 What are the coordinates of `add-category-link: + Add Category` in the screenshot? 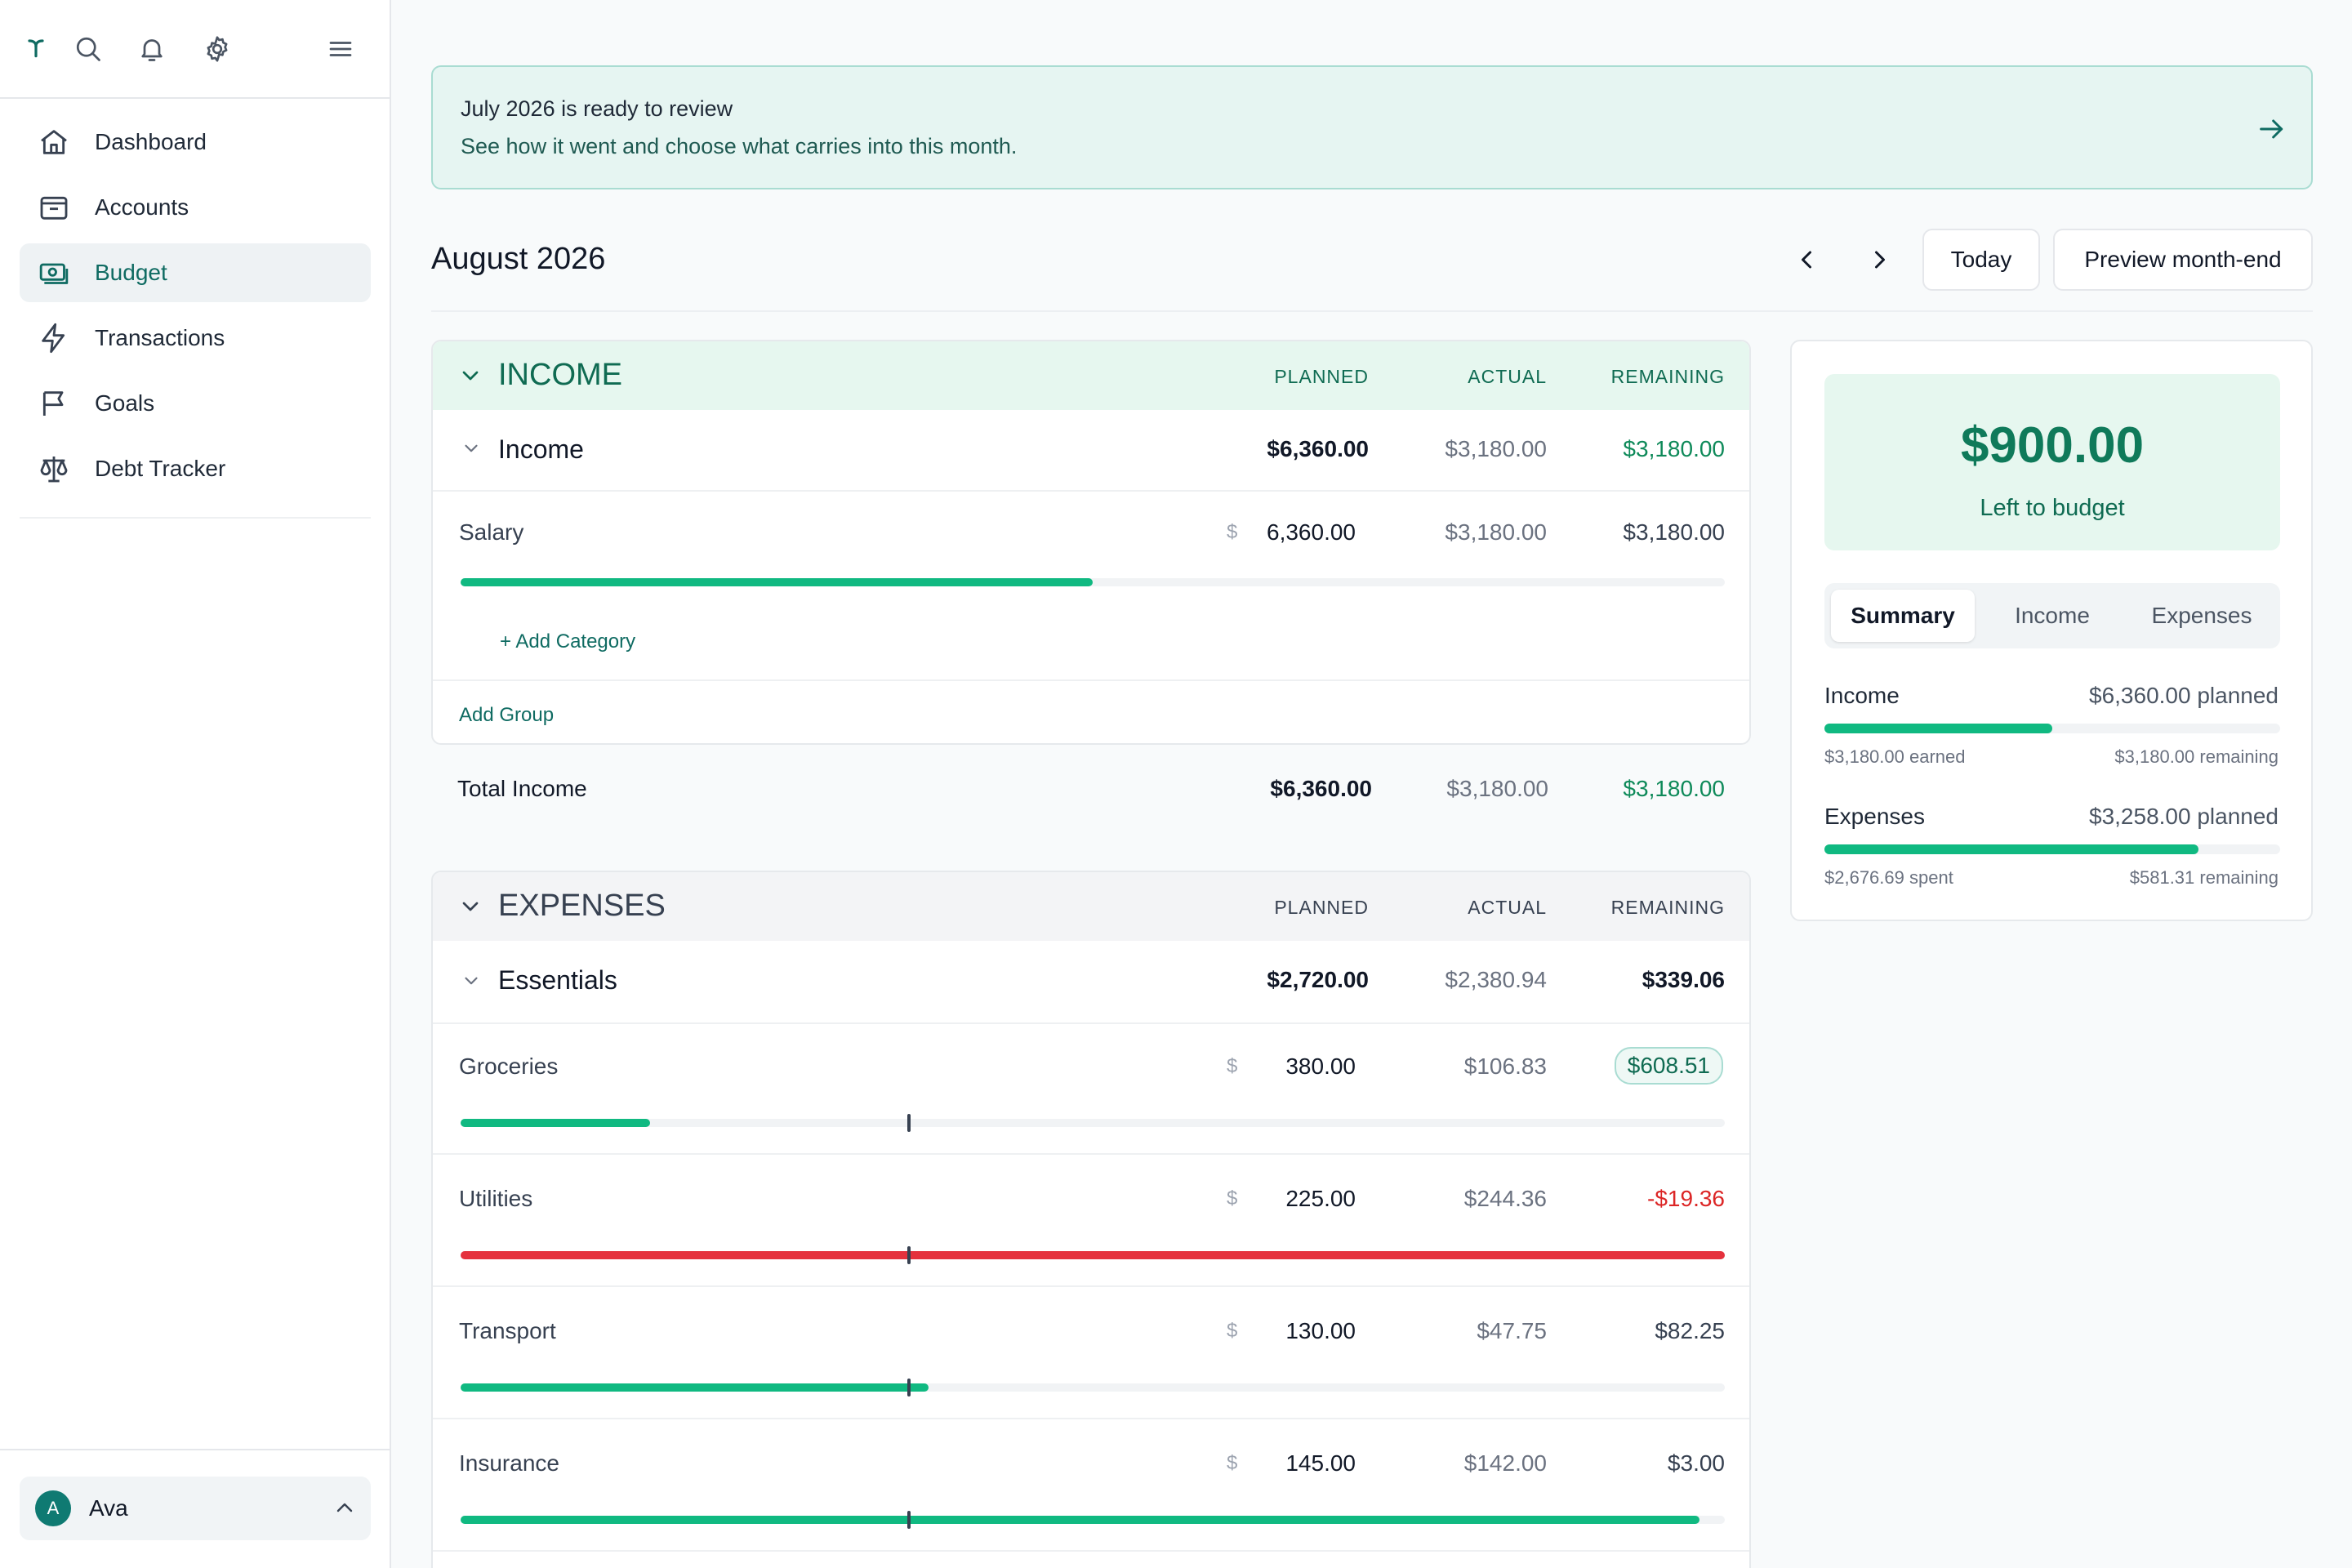 It's located at (568, 641).